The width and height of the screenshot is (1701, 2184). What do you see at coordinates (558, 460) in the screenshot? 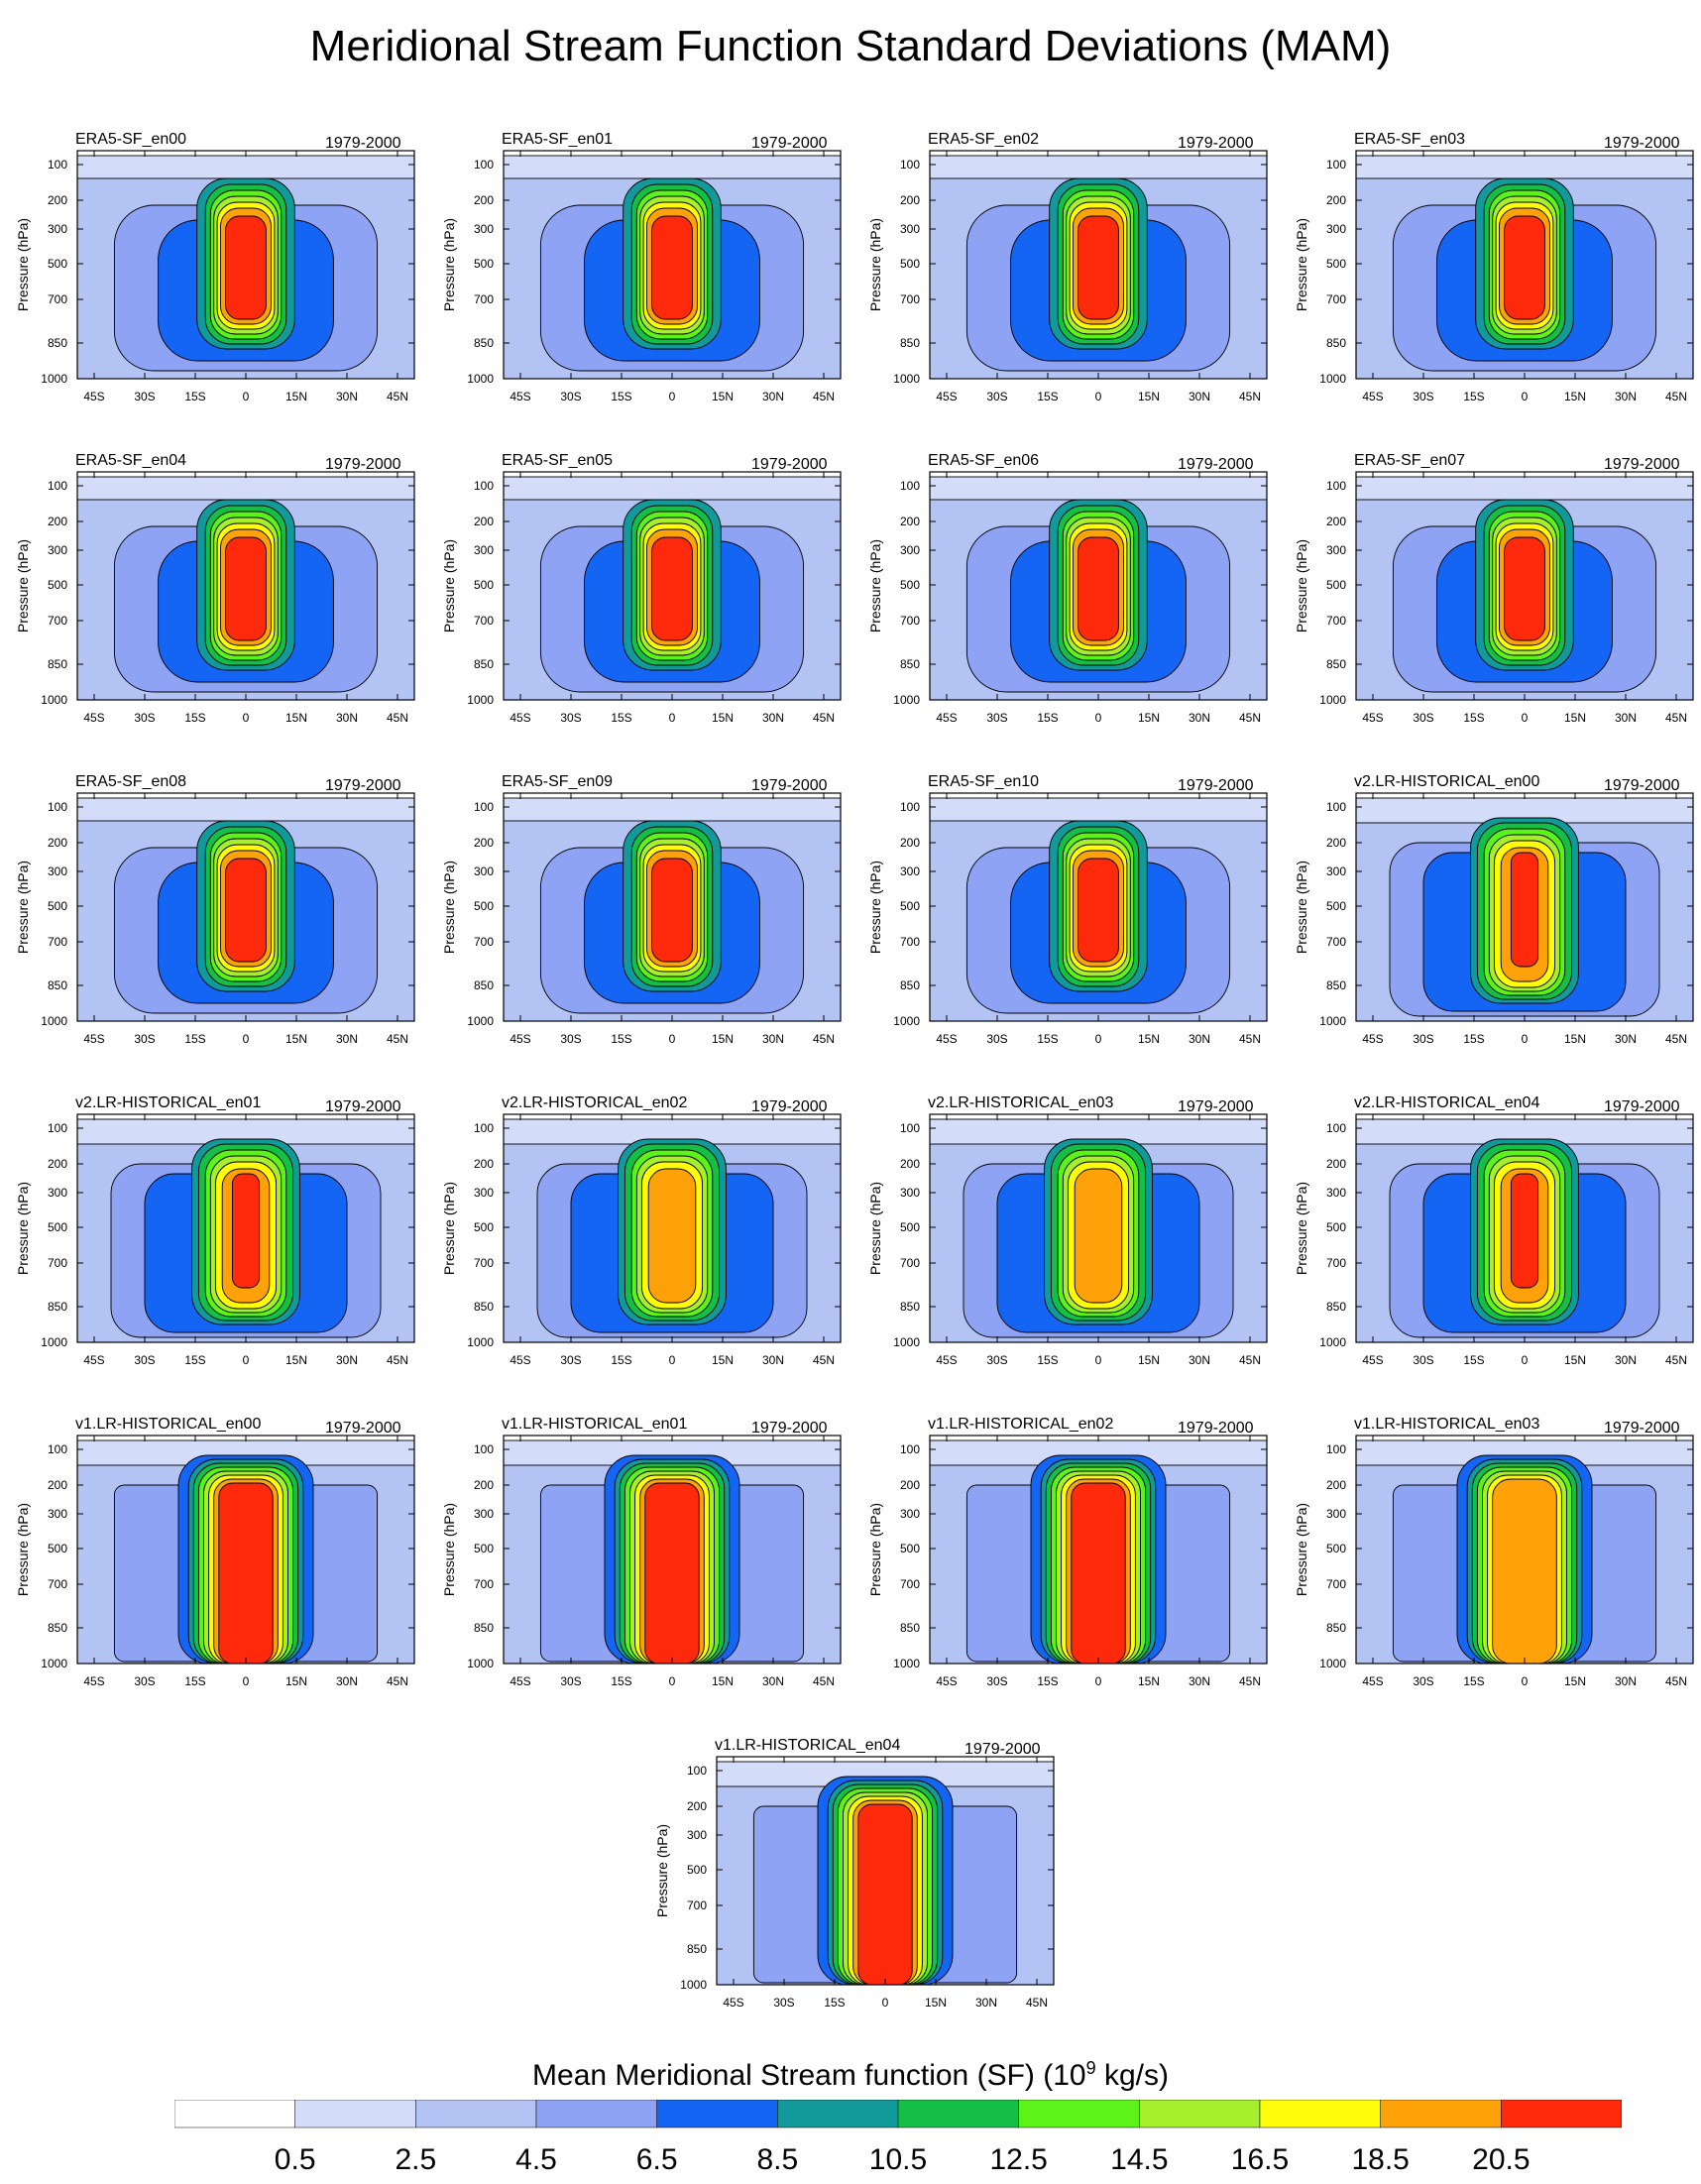
I see `panel-title: ERA5-SF_en05` at bounding box center [558, 460].